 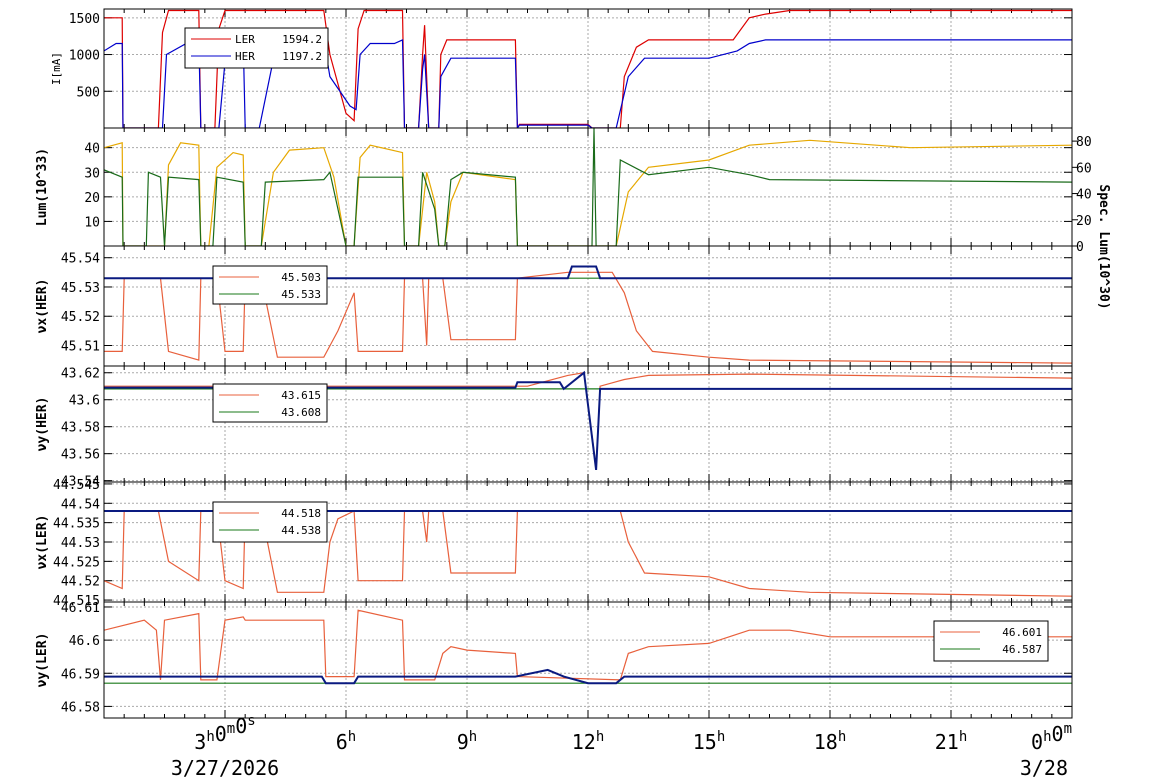 What do you see at coordinates (245, 56) in the screenshot?
I see `legend-name: HER` at bounding box center [245, 56].